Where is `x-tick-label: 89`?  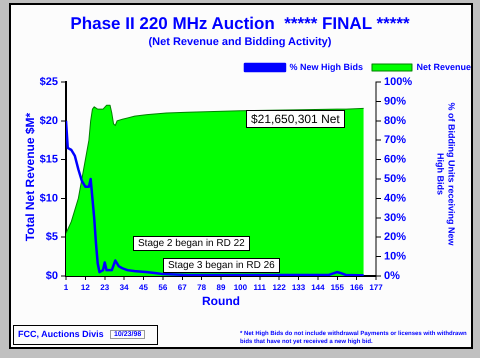
x-tick-label: 89 is located at coordinates (221, 287).